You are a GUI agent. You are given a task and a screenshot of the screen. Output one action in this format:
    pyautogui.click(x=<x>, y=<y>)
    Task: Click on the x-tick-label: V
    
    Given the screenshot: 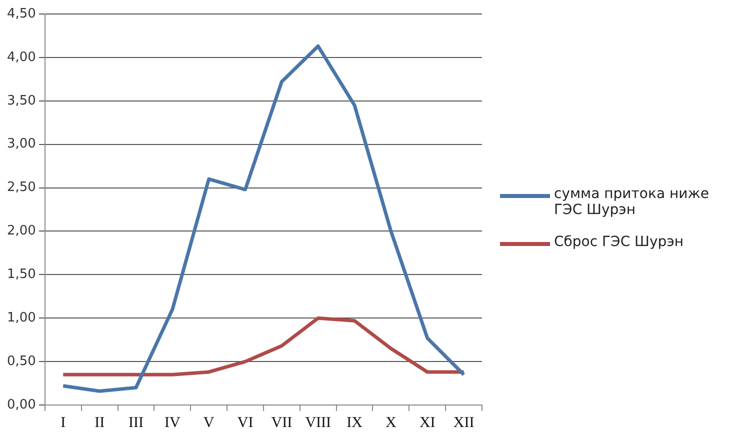 What is the action you would take?
    pyautogui.click(x=208, y=422)
    